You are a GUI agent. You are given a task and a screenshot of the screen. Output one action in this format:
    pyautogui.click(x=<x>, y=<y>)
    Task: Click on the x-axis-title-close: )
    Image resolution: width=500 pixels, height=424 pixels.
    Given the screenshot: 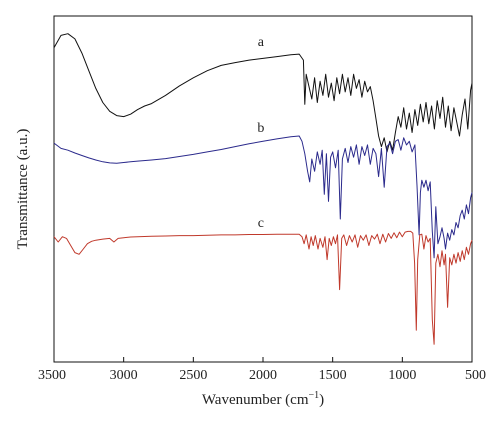 What is the action you would take?
    pyautogui.click(x=321, y=400)
    